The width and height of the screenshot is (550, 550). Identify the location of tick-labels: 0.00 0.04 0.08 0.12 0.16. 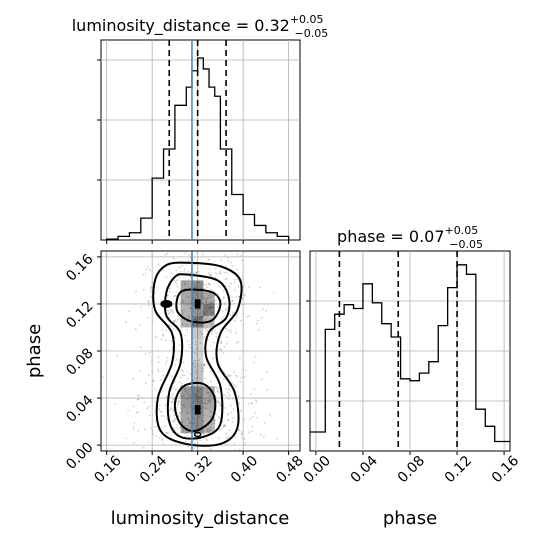
(412, 469).